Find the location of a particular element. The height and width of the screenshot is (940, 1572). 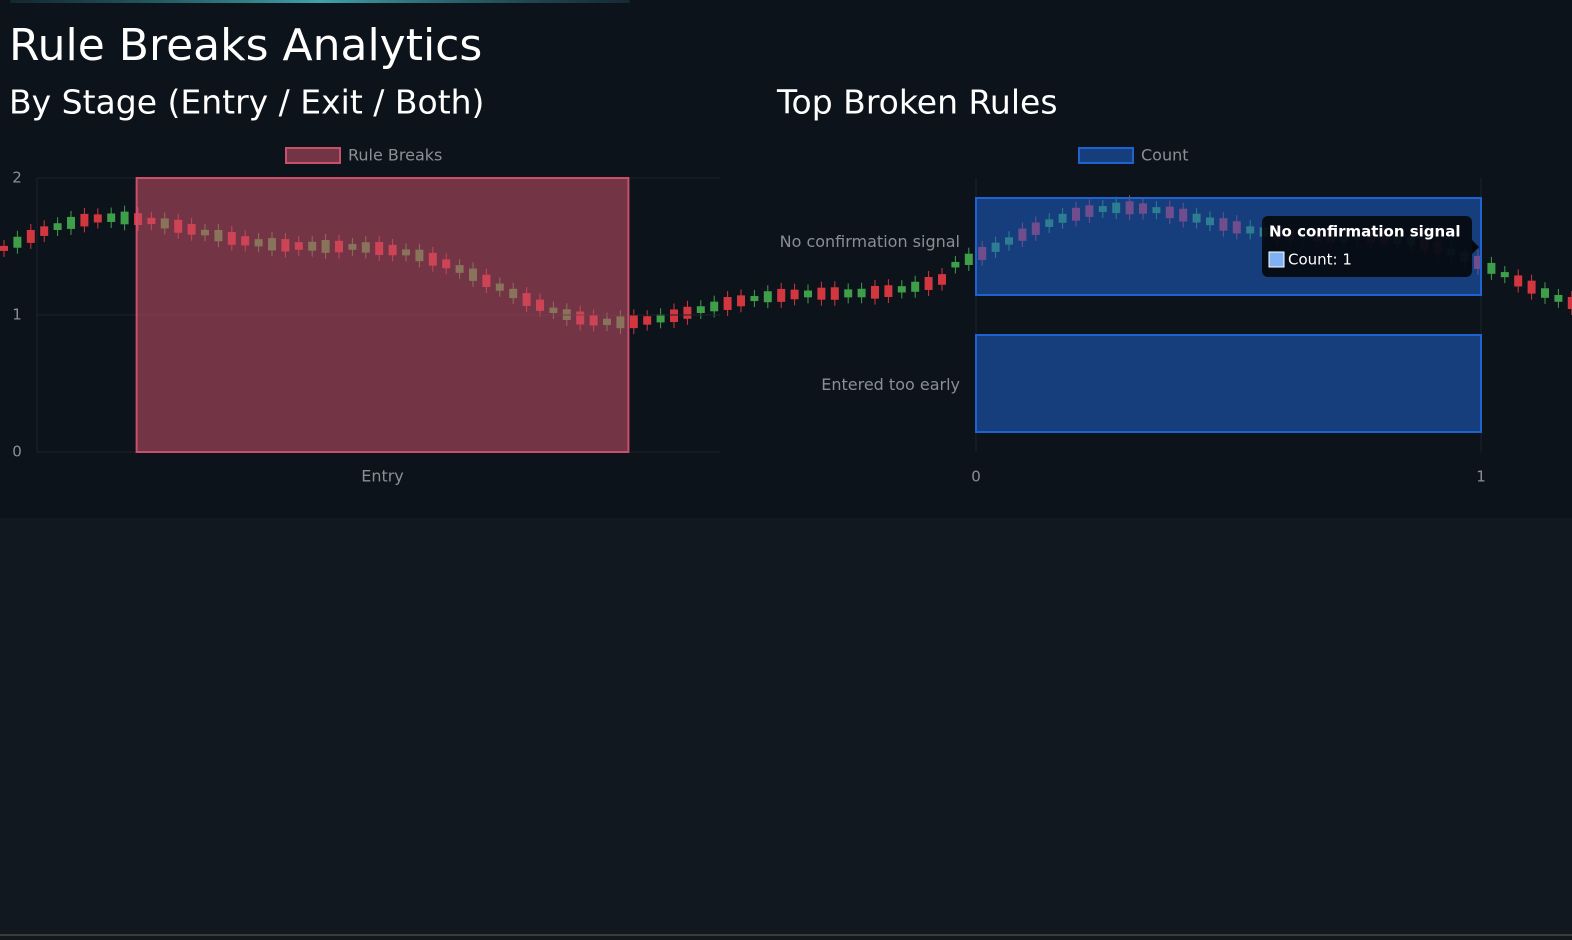

chart-title: By Stage (Entry / Exit / Both) is located at coordinates (246, 102).